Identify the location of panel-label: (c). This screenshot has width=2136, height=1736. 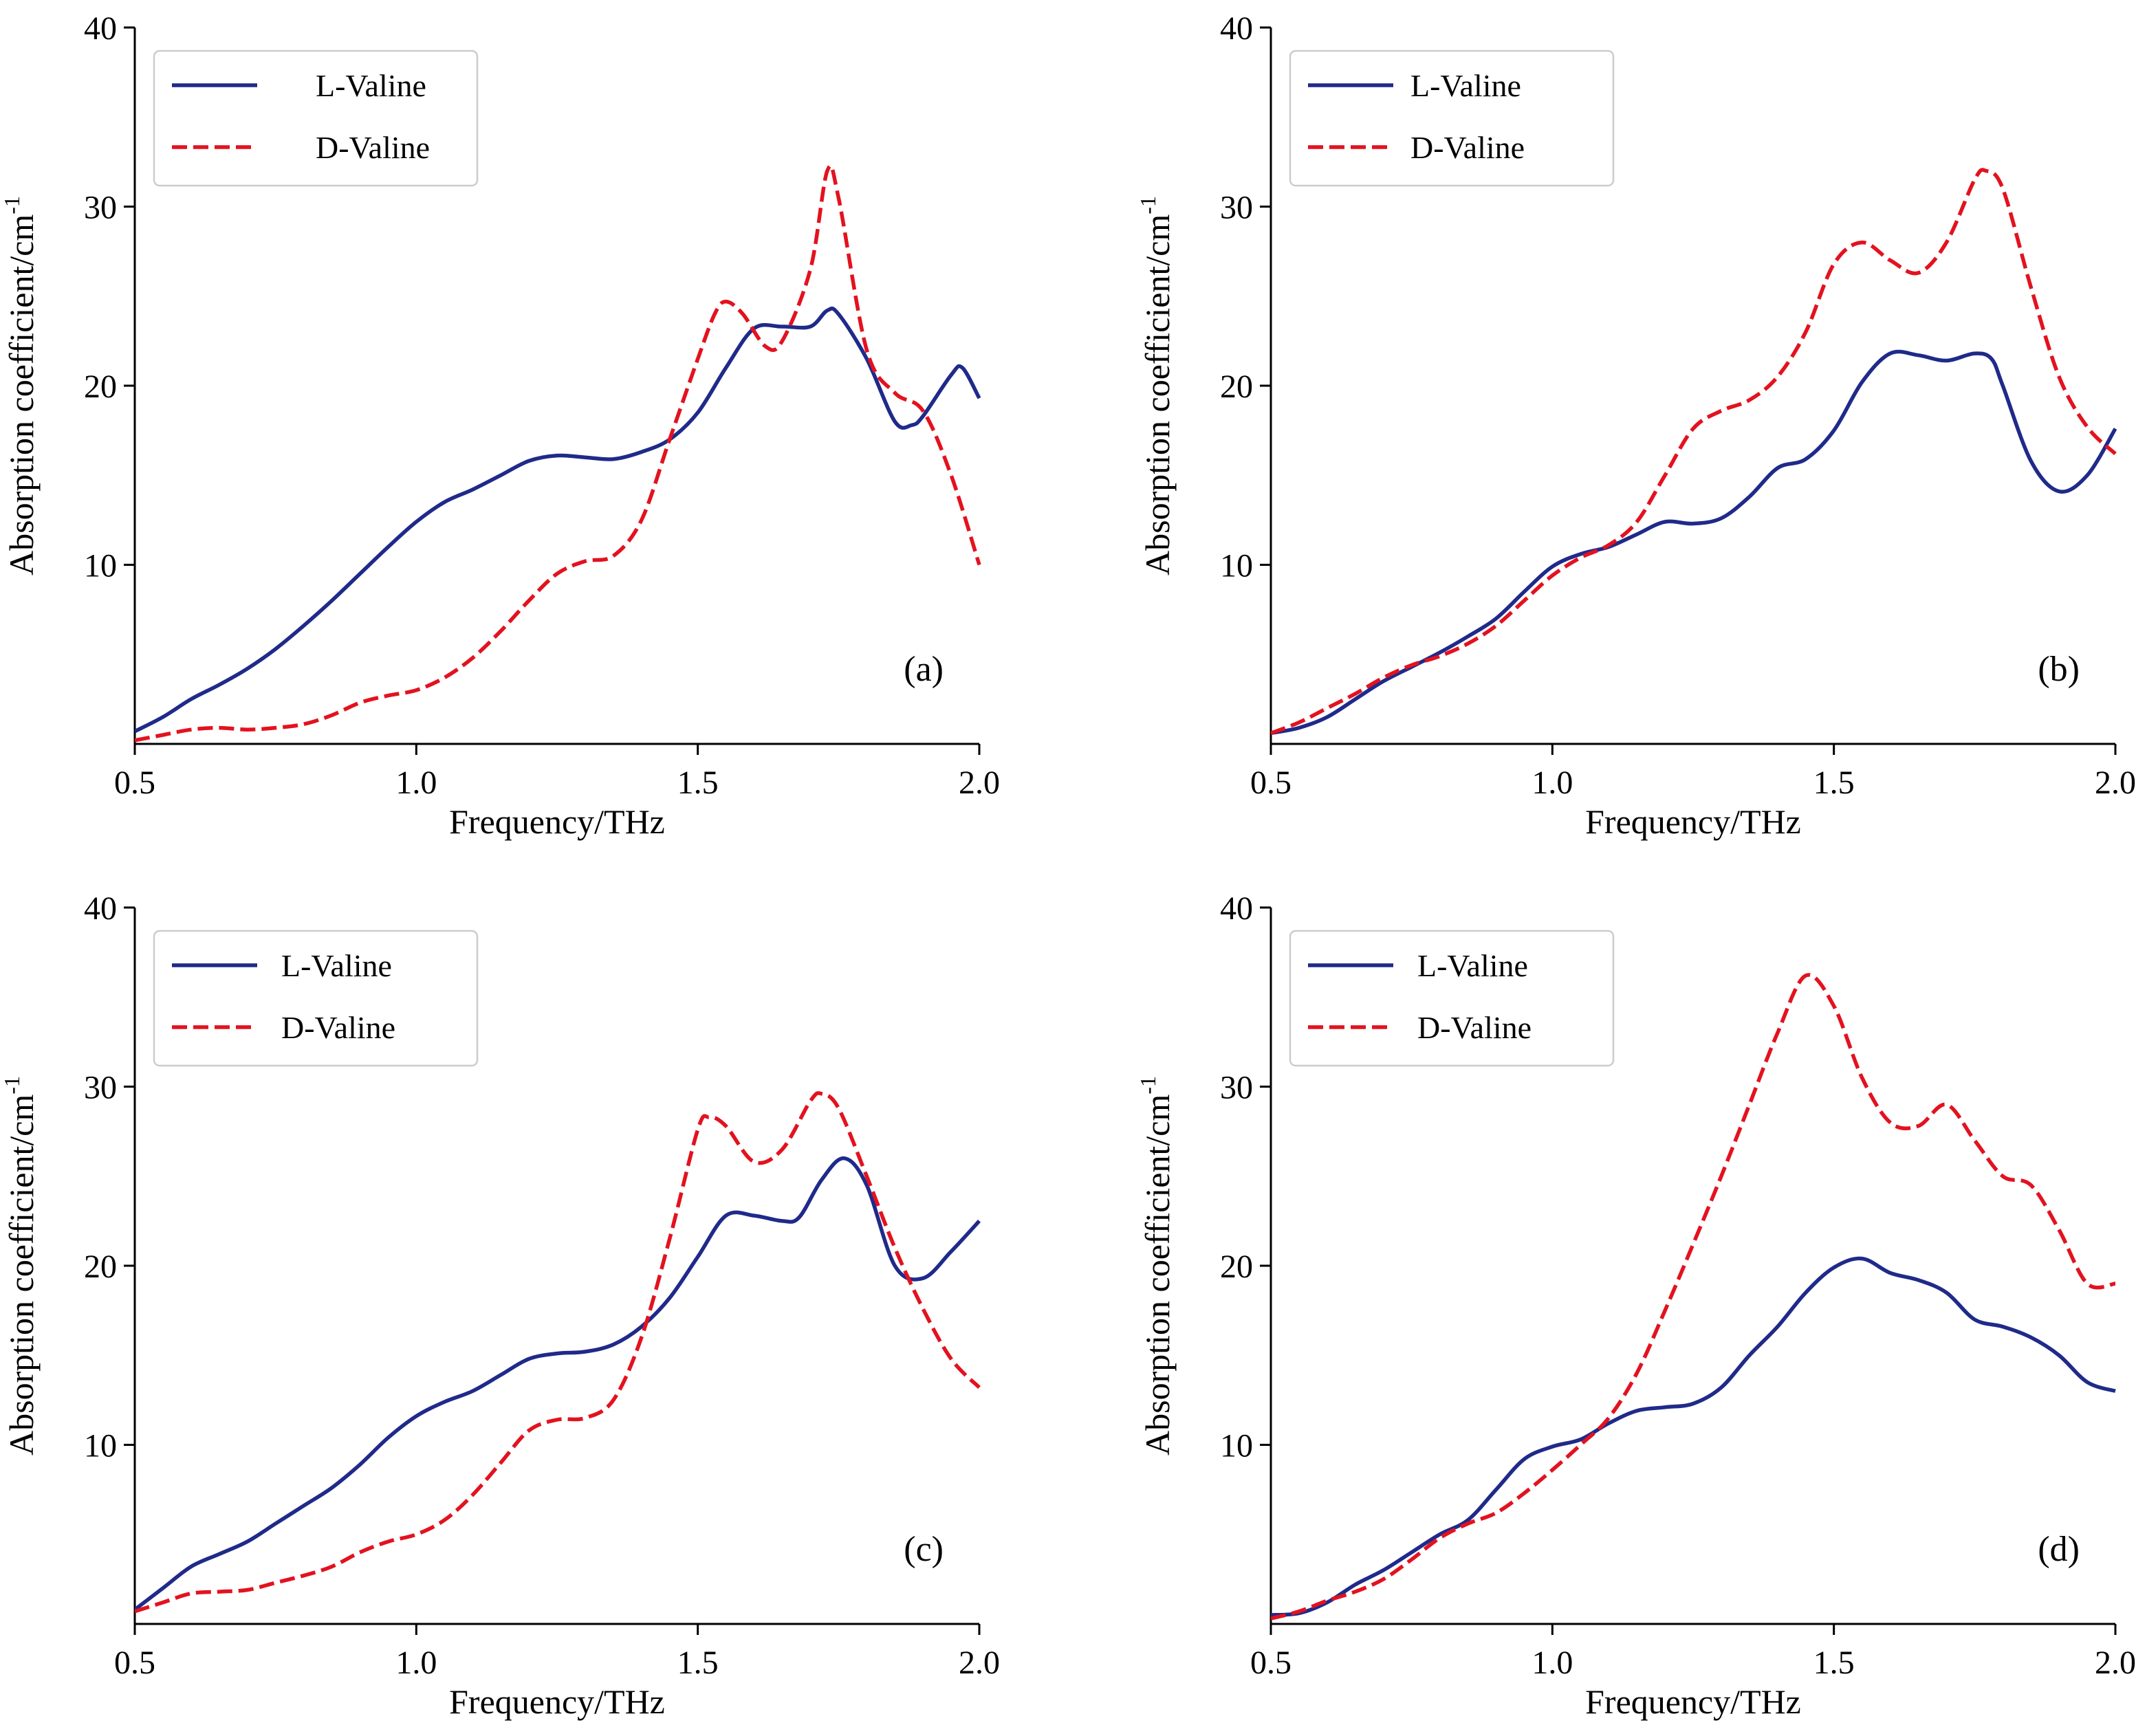
(924, 1549).